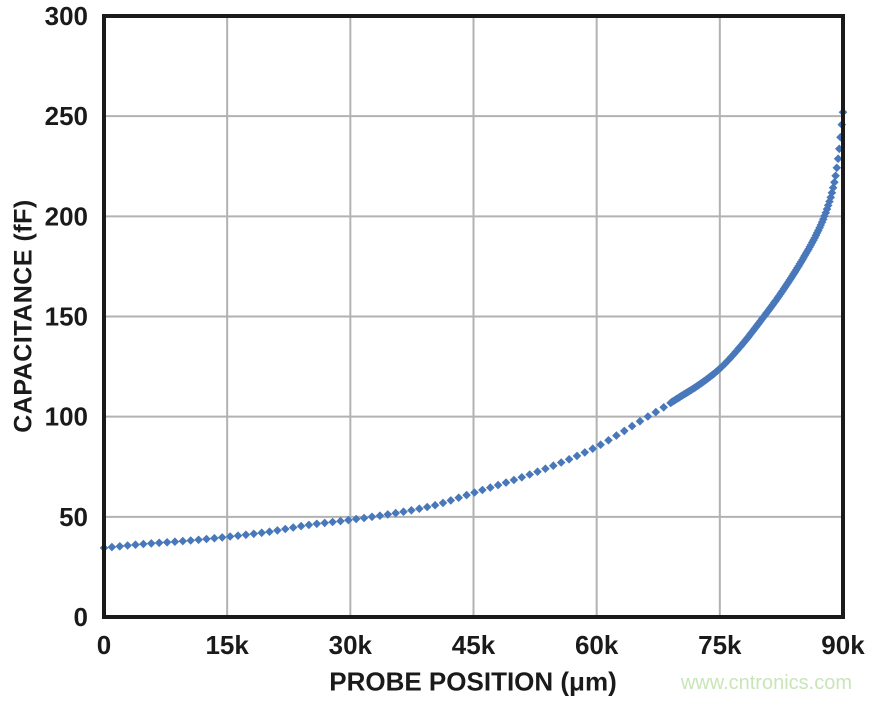 Image resolution: width=870 pixels, height=702 pixels. I want to click on x-tick-label: 90k, so click(843, 645).